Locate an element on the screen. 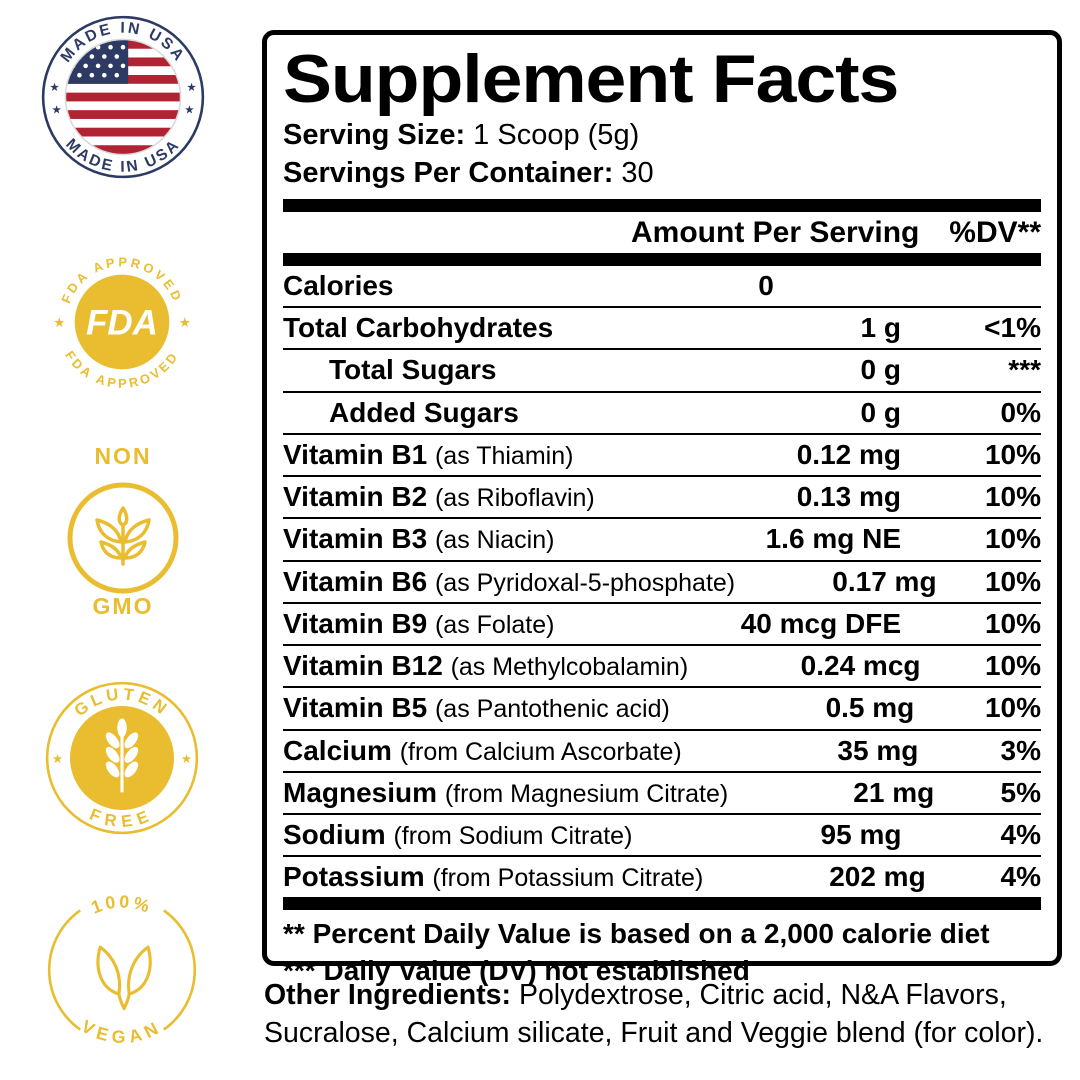 The image size is (1080, 1080). table-row: Vitamin B3 (as Niacin) 1.6 mg NE 10% is located at coordinates (662, 538).